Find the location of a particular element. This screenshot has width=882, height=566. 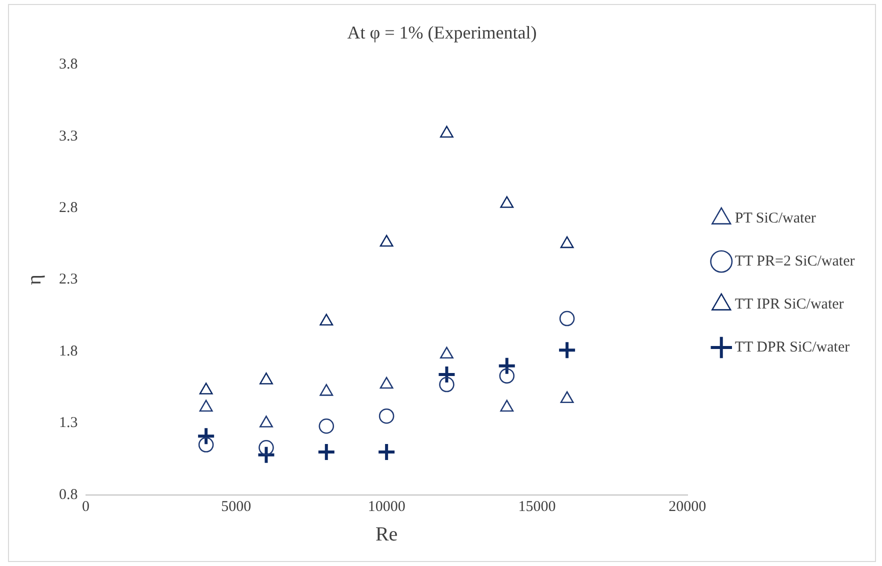

y-axis-title: η is located at coordinates (34, 280).